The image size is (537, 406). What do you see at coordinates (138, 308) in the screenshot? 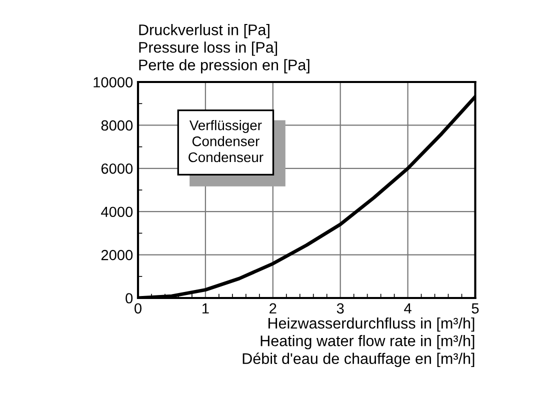
I see `x-tick-label: 0` at bounding box center [138, 308].